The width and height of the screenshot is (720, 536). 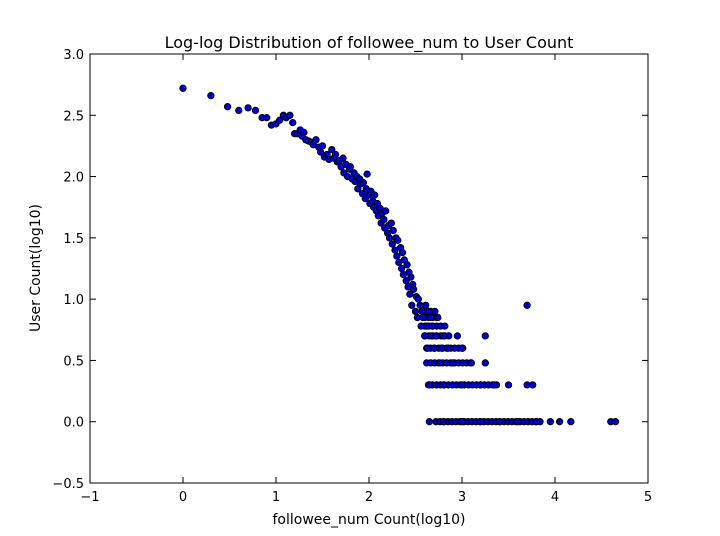 What do you see at coordinates (462, 497) in the screenshot?
I see `x-tick-label: 3` at bounding box center [462, 497].